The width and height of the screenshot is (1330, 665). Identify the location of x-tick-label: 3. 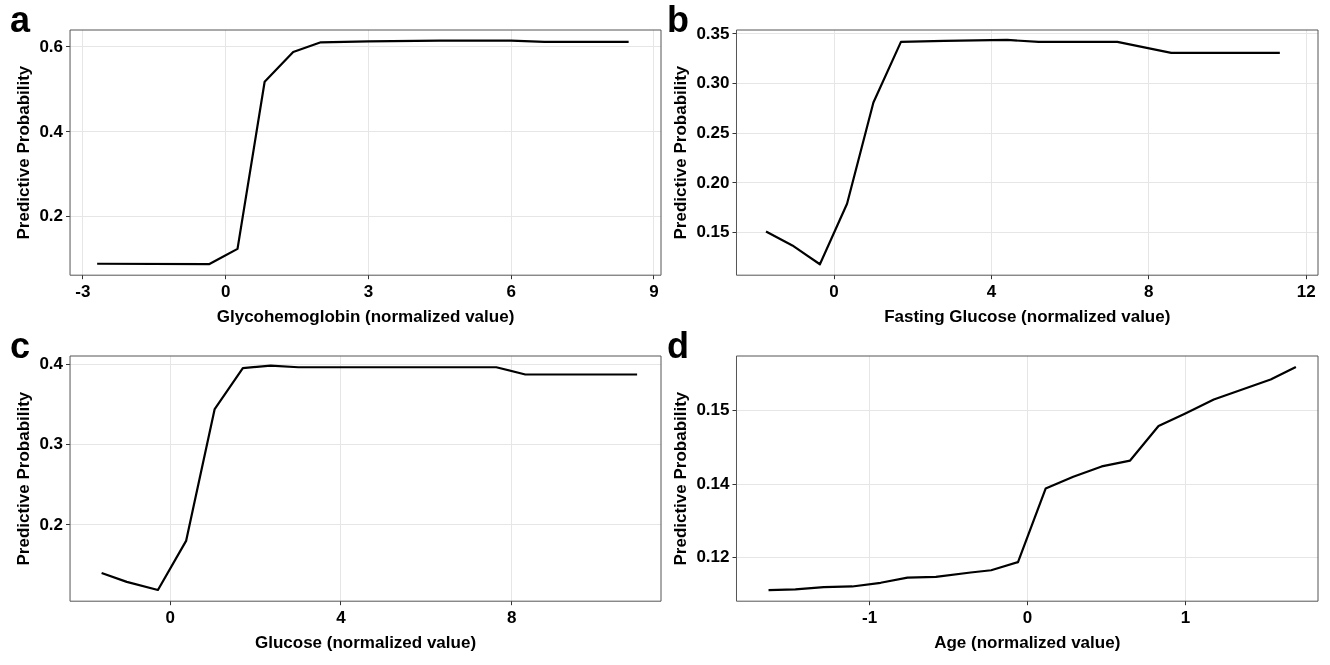
(368, 292).